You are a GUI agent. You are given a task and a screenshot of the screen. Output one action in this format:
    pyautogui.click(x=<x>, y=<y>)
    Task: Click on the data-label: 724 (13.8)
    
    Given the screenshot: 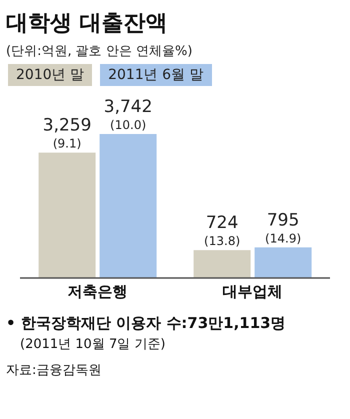 What is the action you would take?
    pyautogui.click(x=222, y=230)
    